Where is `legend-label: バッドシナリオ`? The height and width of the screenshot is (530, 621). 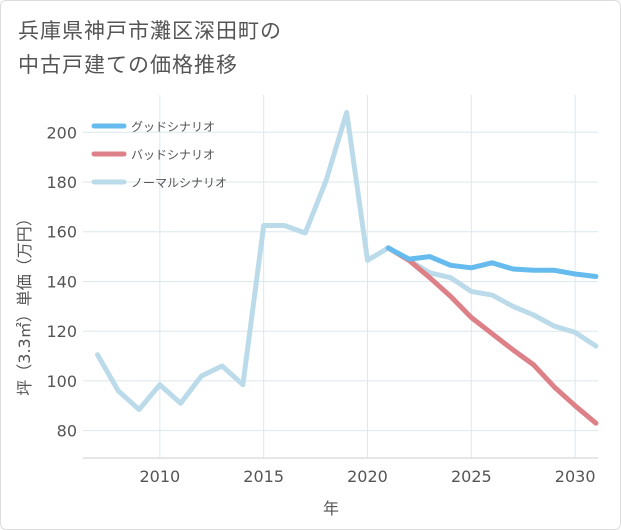 legend-label: バッドシナリオ is located at coordinates (173, 155).